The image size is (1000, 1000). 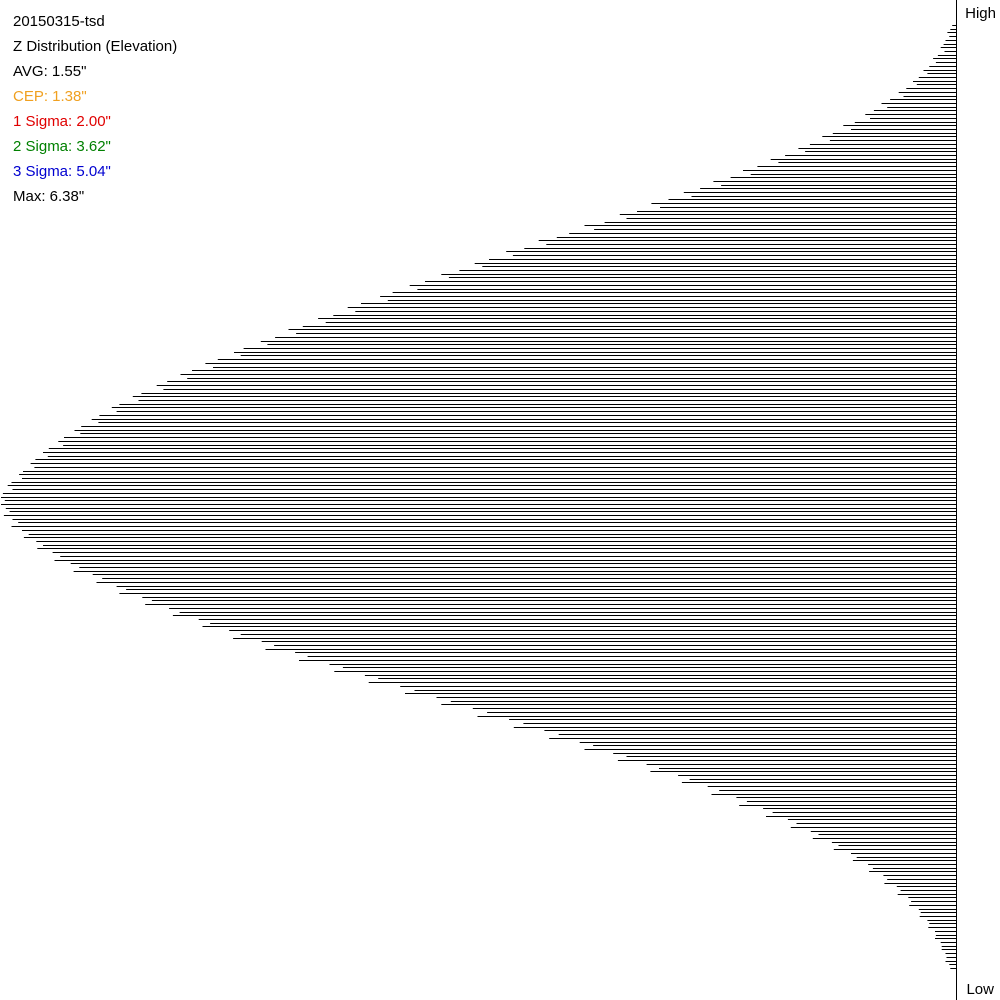 I want to click on sigma1-stat: 1 Sigma: 2.00", so click(x=62, y=121).